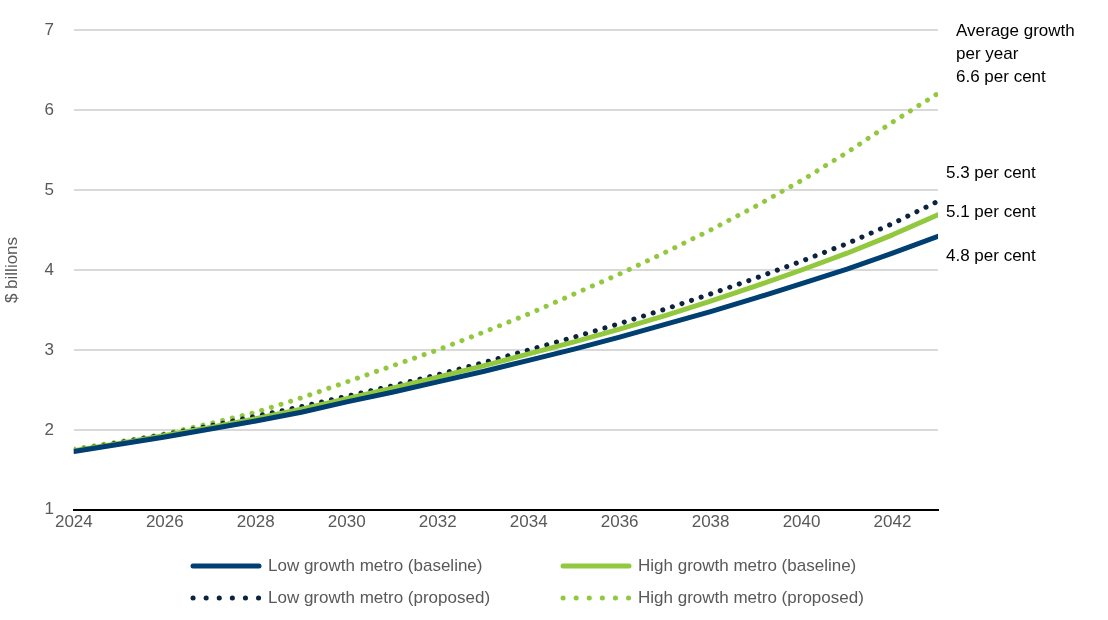 The width and height of the screenshot is (1108, 620). I want to click on y-tick-label: 1, so click(49, 509).